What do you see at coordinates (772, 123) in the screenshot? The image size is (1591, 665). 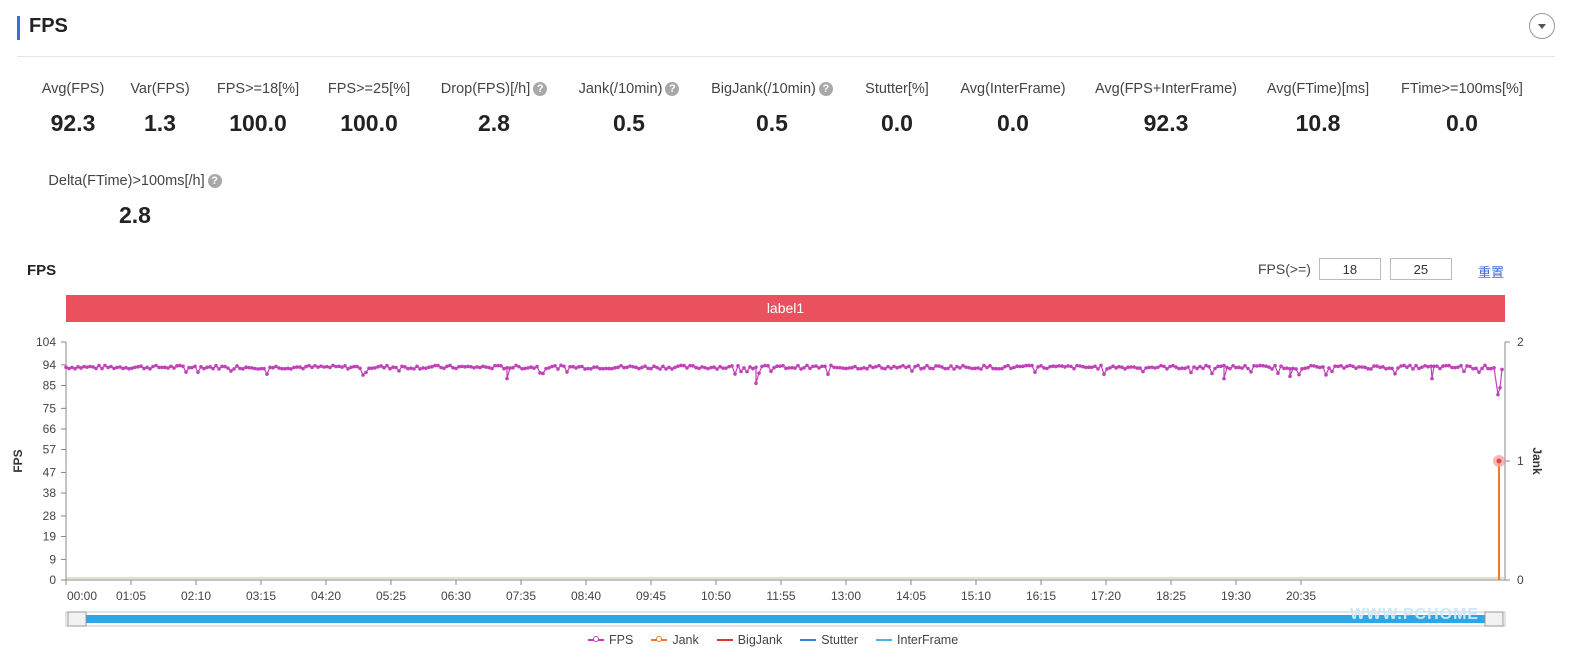 I see `metric-value: 0.5` at bounding box center [772, 123].